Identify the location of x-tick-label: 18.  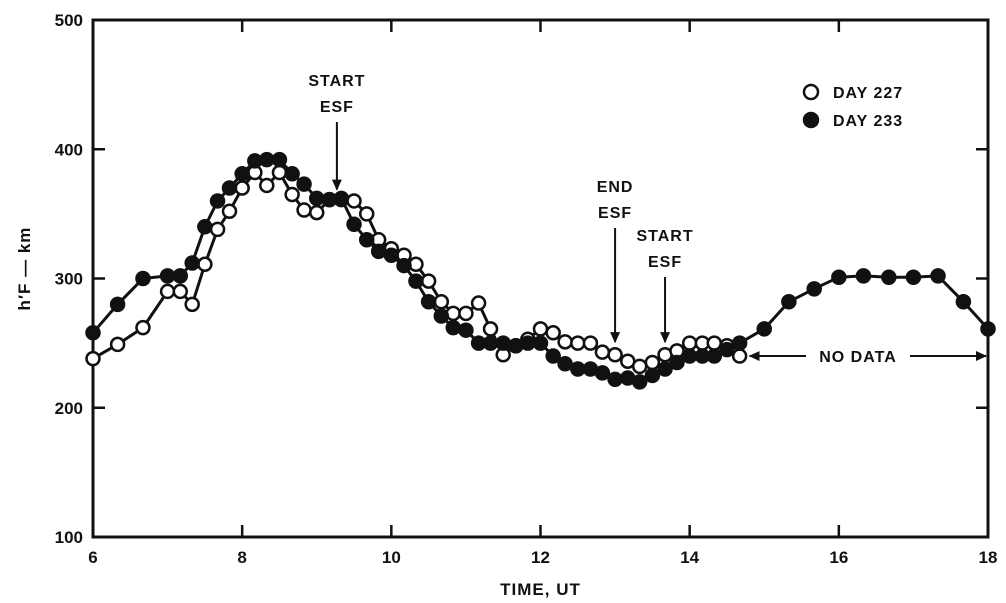
(988, 557).